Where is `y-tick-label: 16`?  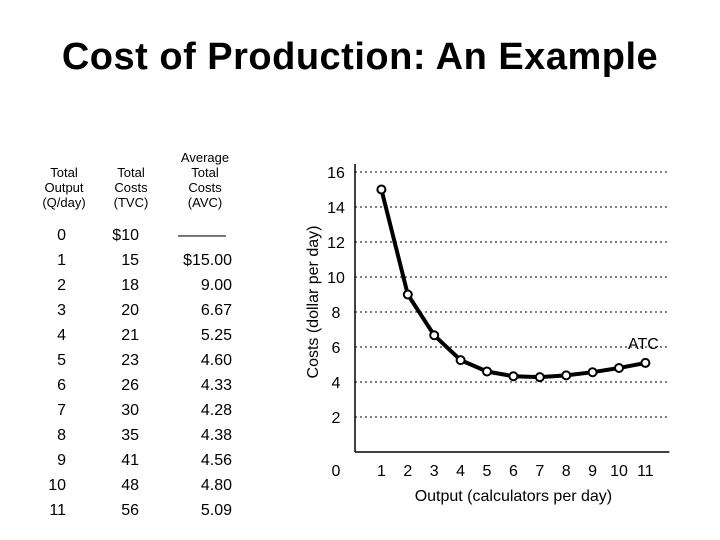
y-tick-label: 16 is located at coordinates (336, 173).